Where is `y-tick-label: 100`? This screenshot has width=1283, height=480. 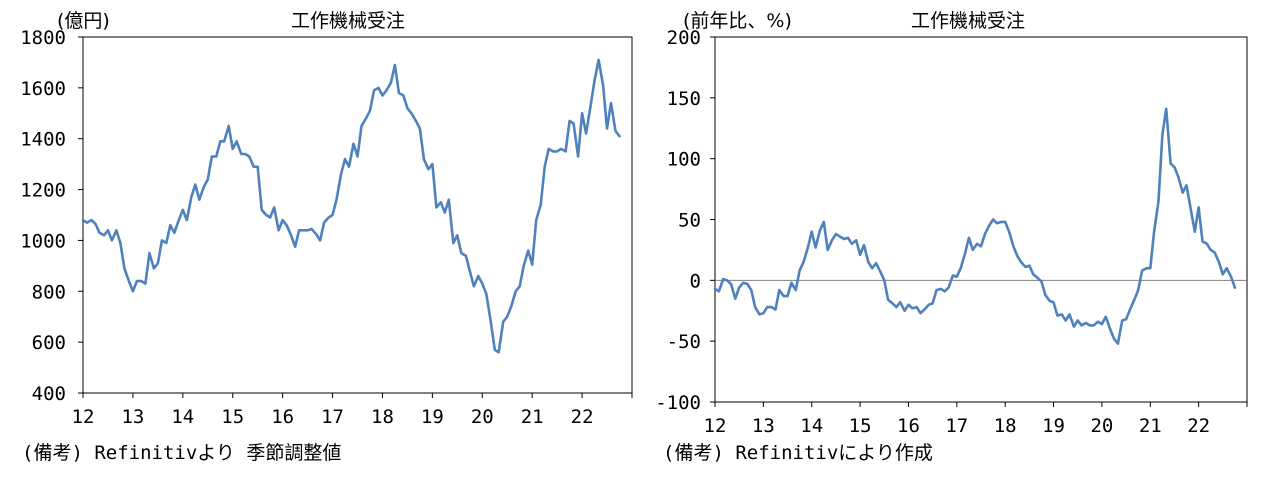
y-tick-label: 100 is located at coordinates (684, 160).